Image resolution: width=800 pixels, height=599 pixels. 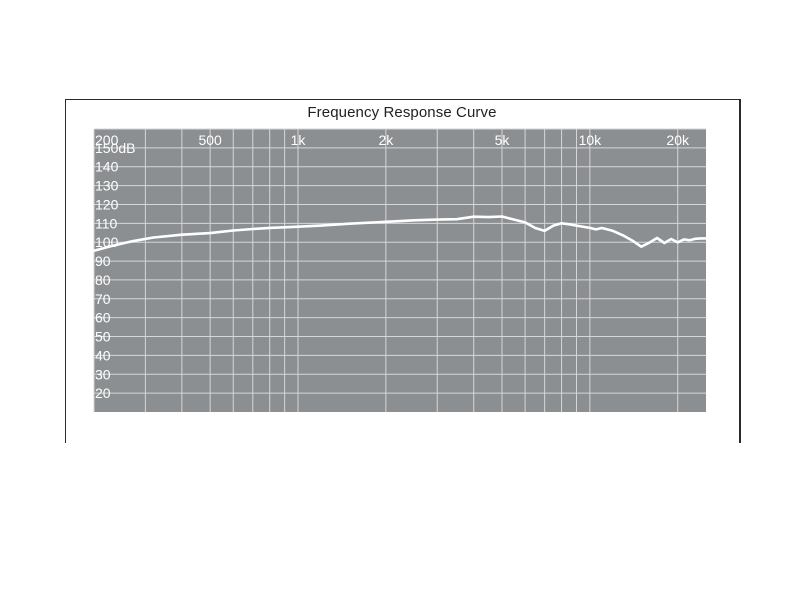 What do you see at coordinates (103, 318) in the screenshot?
I see `y-tick-label: 60` at bounding box center [103, 318].